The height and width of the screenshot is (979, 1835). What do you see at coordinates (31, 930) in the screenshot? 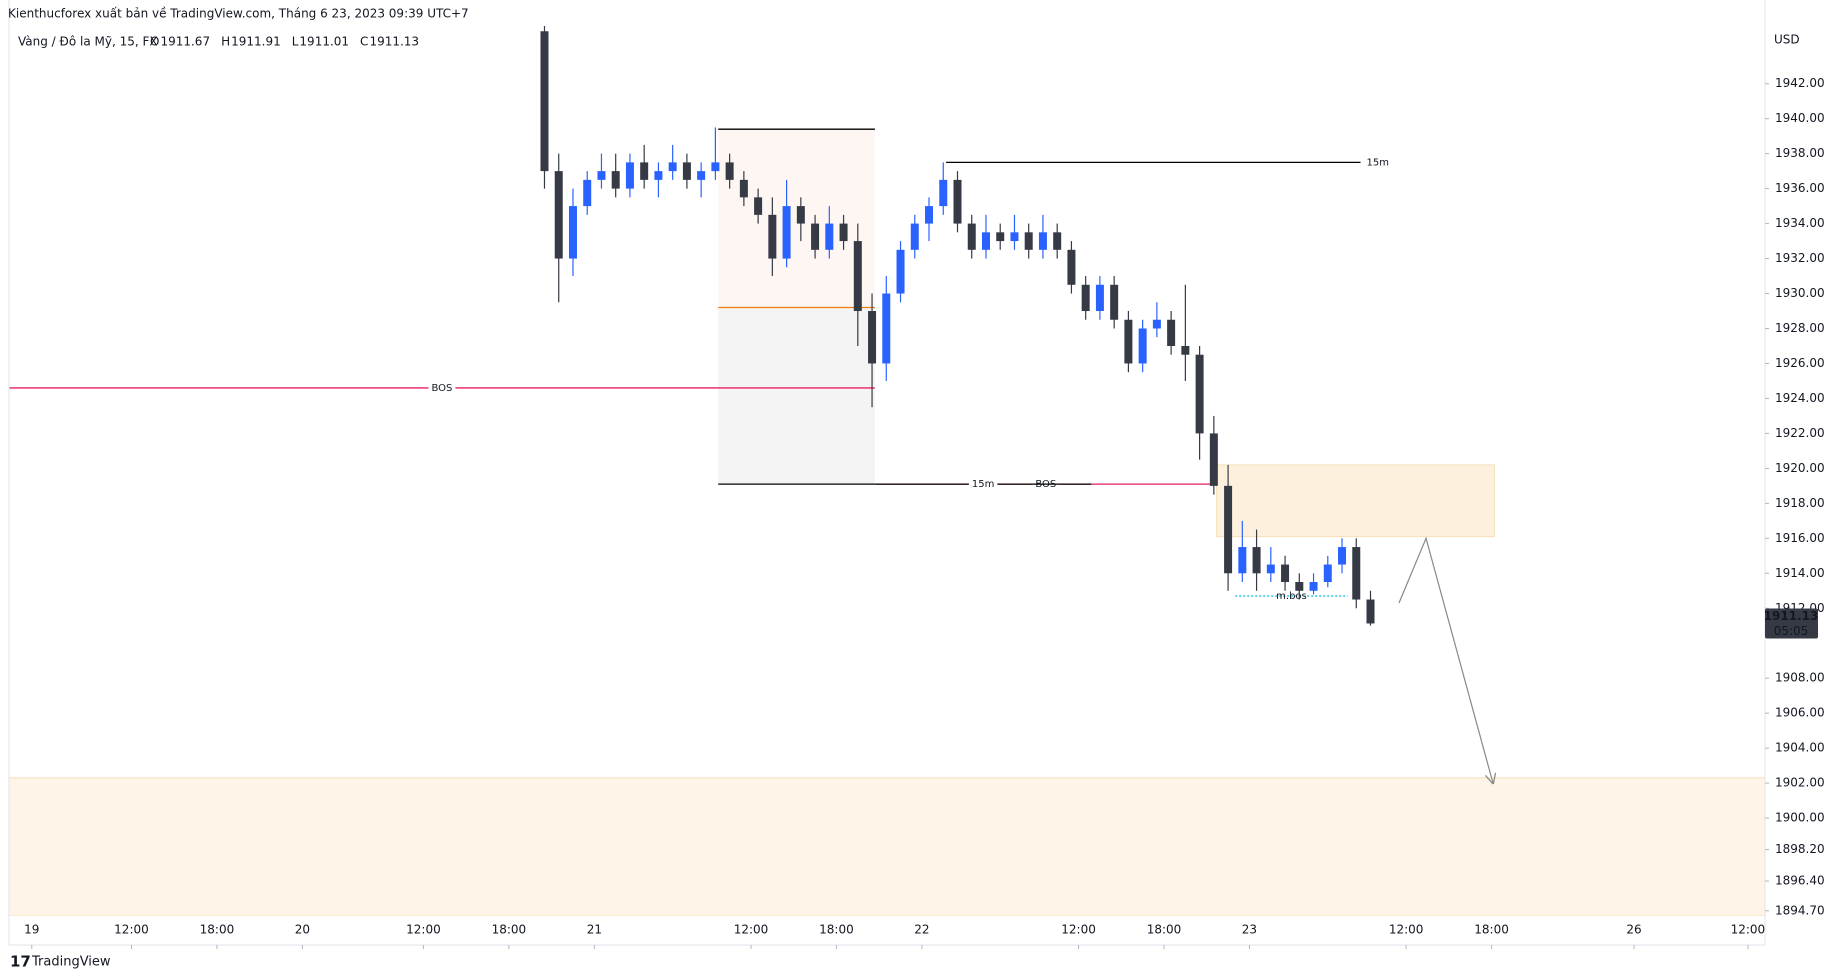
I see `x-tick-label: 19` at bounding box center [31, 930].